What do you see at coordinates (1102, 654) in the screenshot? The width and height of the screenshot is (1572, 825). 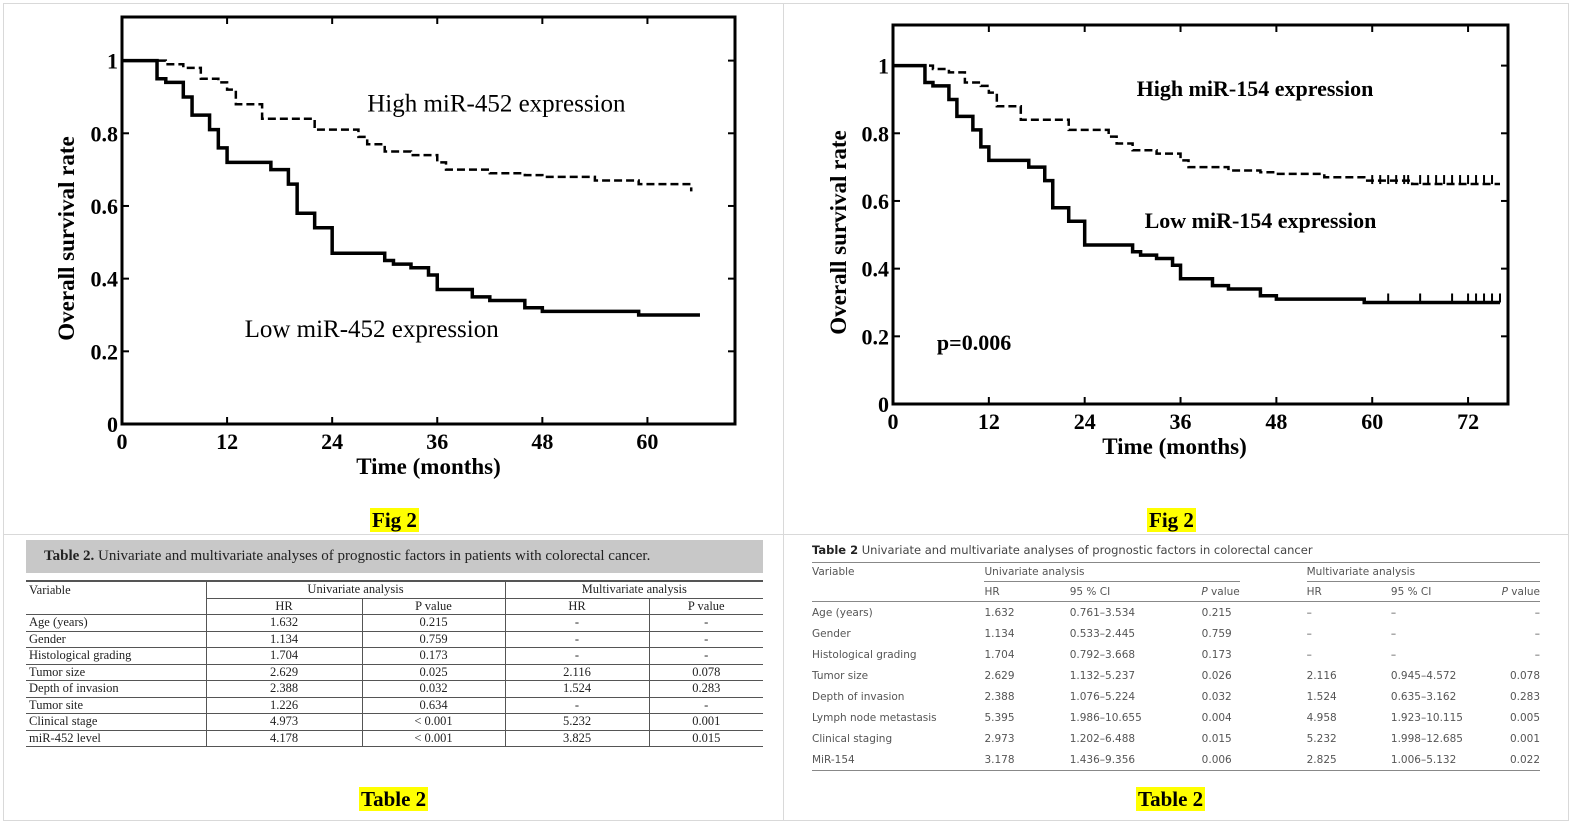 I see `cell-uni-ci: 0.792–3.668` at bounding box center [1102, 654].